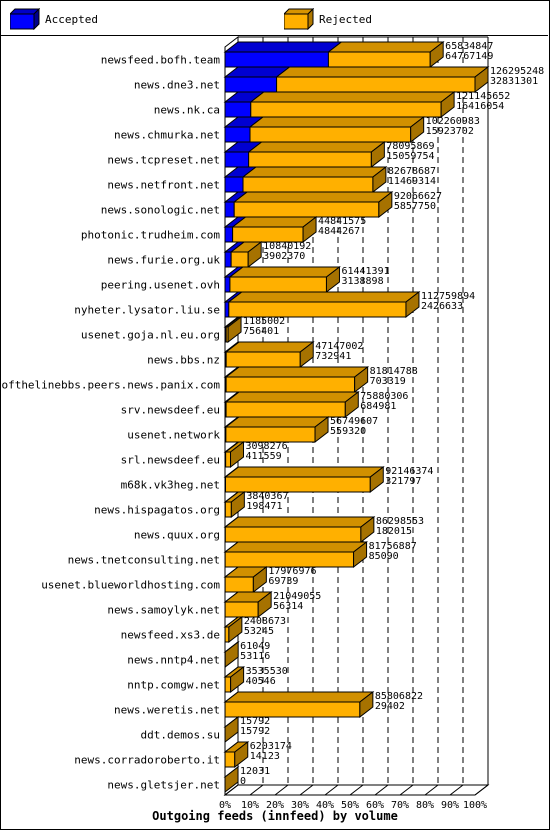  What do you see at coordinates (271, 746) in the screenshot?
I see `value-label-rejected: 6203174` at bounding box center [271, 746].